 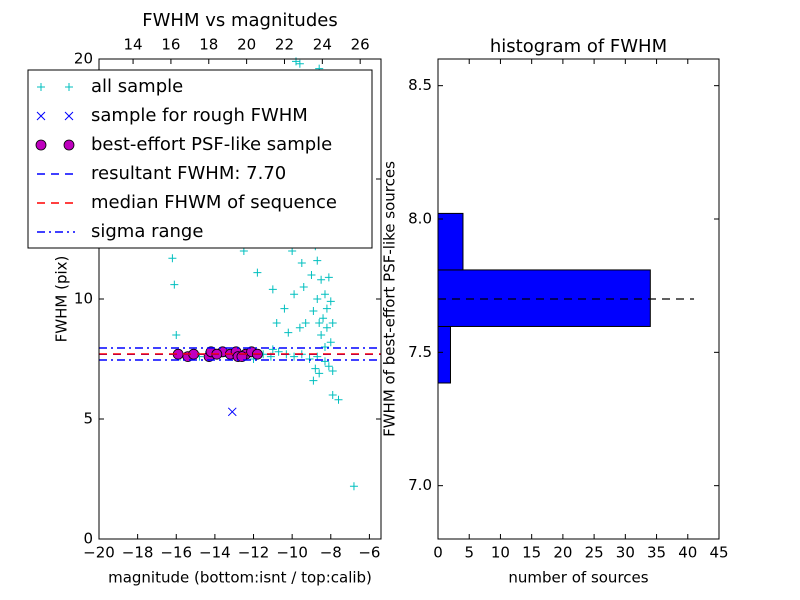 I want to click on legend-label: median FHWM of sequence, so click(x=214, y=202).